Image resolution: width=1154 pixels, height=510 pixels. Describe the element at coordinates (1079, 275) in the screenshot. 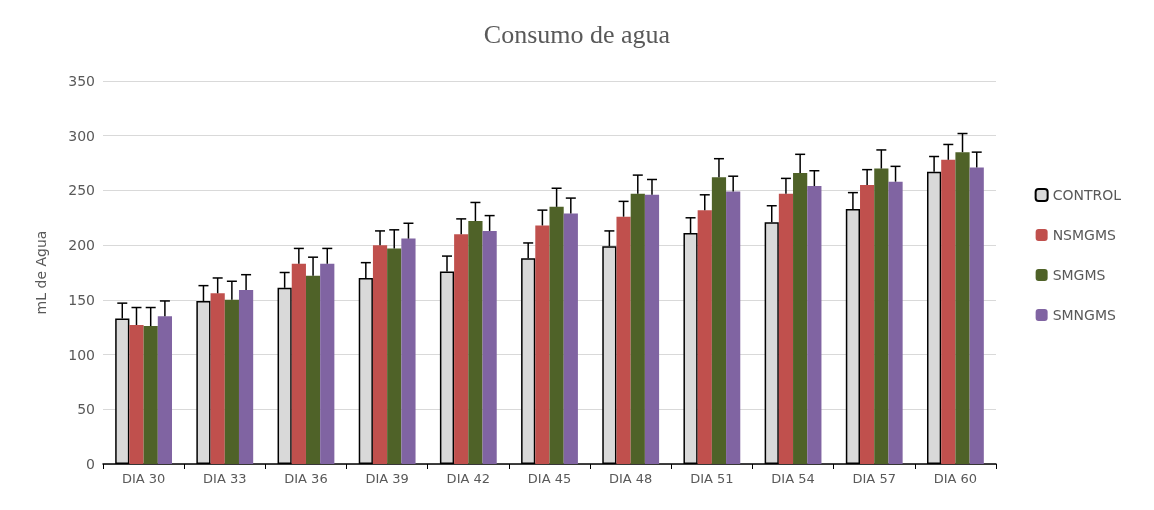

I see `legend-label: SMGMS` at that location.